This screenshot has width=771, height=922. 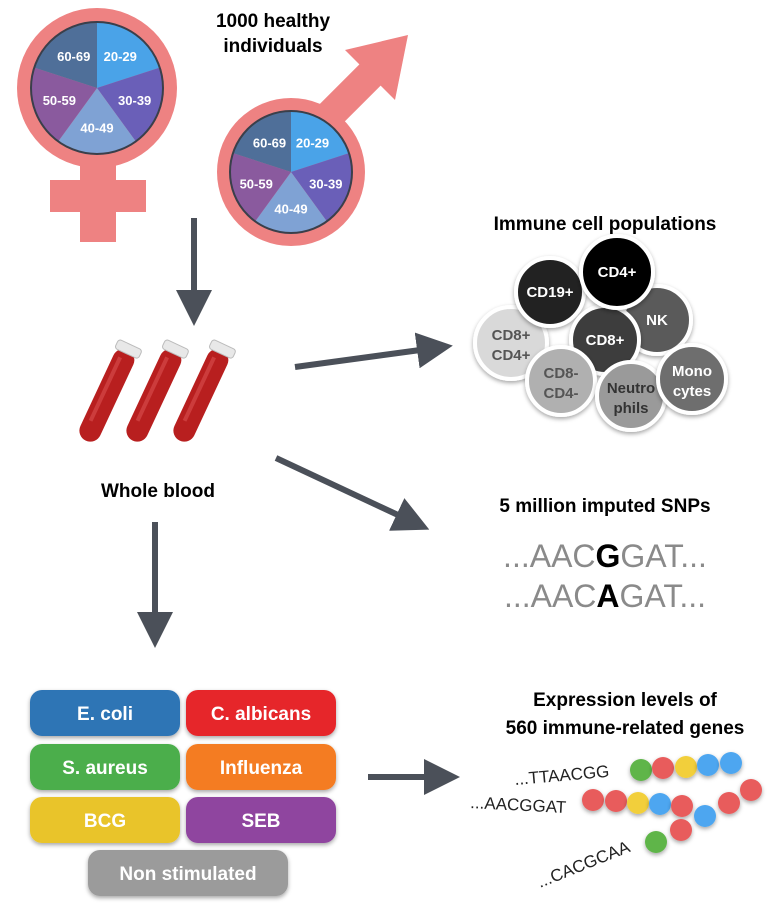 I want to click on snps-title: 5 million imputed SNPs, so click(x=604, y=506).